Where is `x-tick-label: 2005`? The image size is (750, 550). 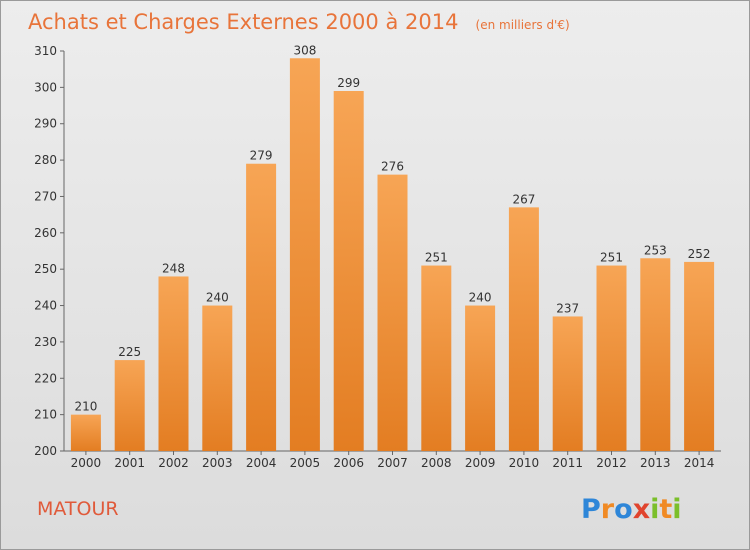
x-tick-label: 2005 is located at coordinates (305, 463).